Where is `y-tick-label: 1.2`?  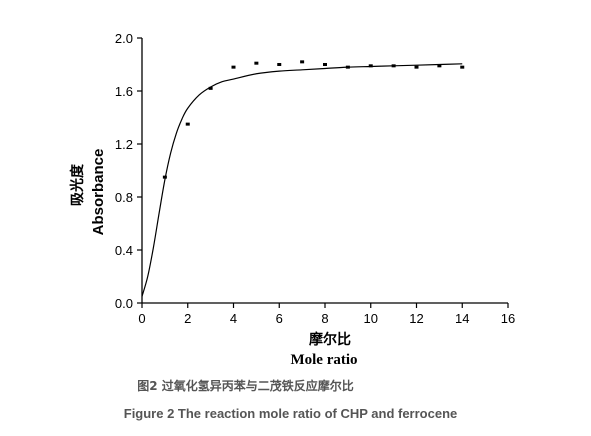
y-tick-label: 1.2 is located at coordinates (124, 144).